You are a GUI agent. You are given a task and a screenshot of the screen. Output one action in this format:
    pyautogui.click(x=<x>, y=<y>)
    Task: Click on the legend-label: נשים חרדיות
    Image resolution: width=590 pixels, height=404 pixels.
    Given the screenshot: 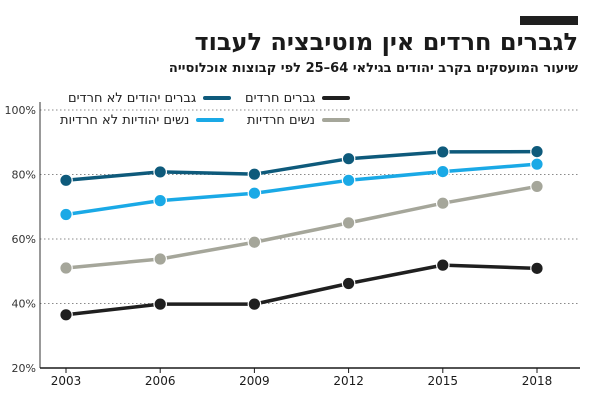 What is the action you would take?
    pyautogui.click(x=281, y=120)
    